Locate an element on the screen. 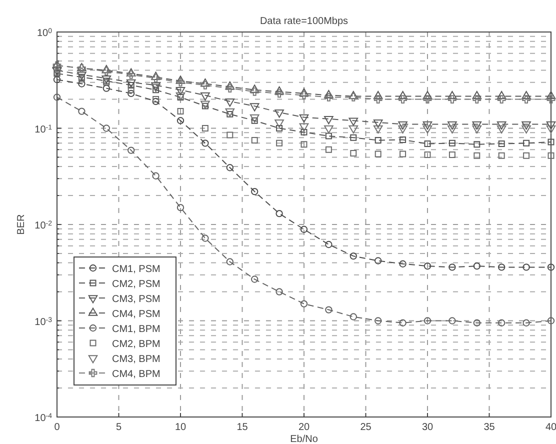  x-tick-label: 35 is located at coordinates (490, 427).